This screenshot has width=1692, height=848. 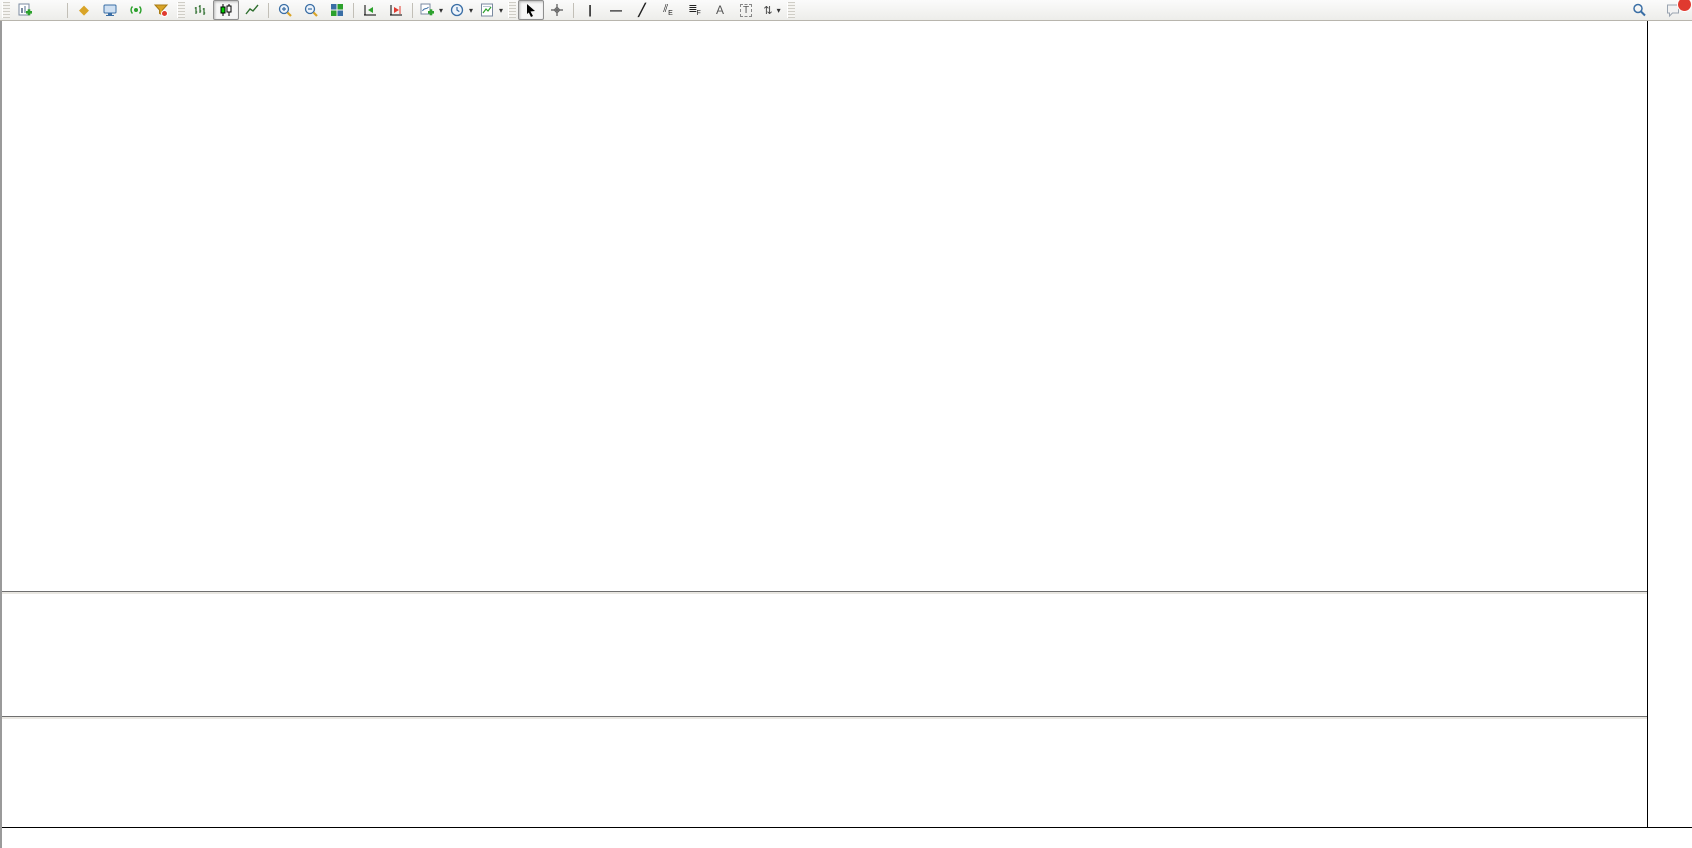 I want to click on bar-chart-icon, so click(x=200, y=10).